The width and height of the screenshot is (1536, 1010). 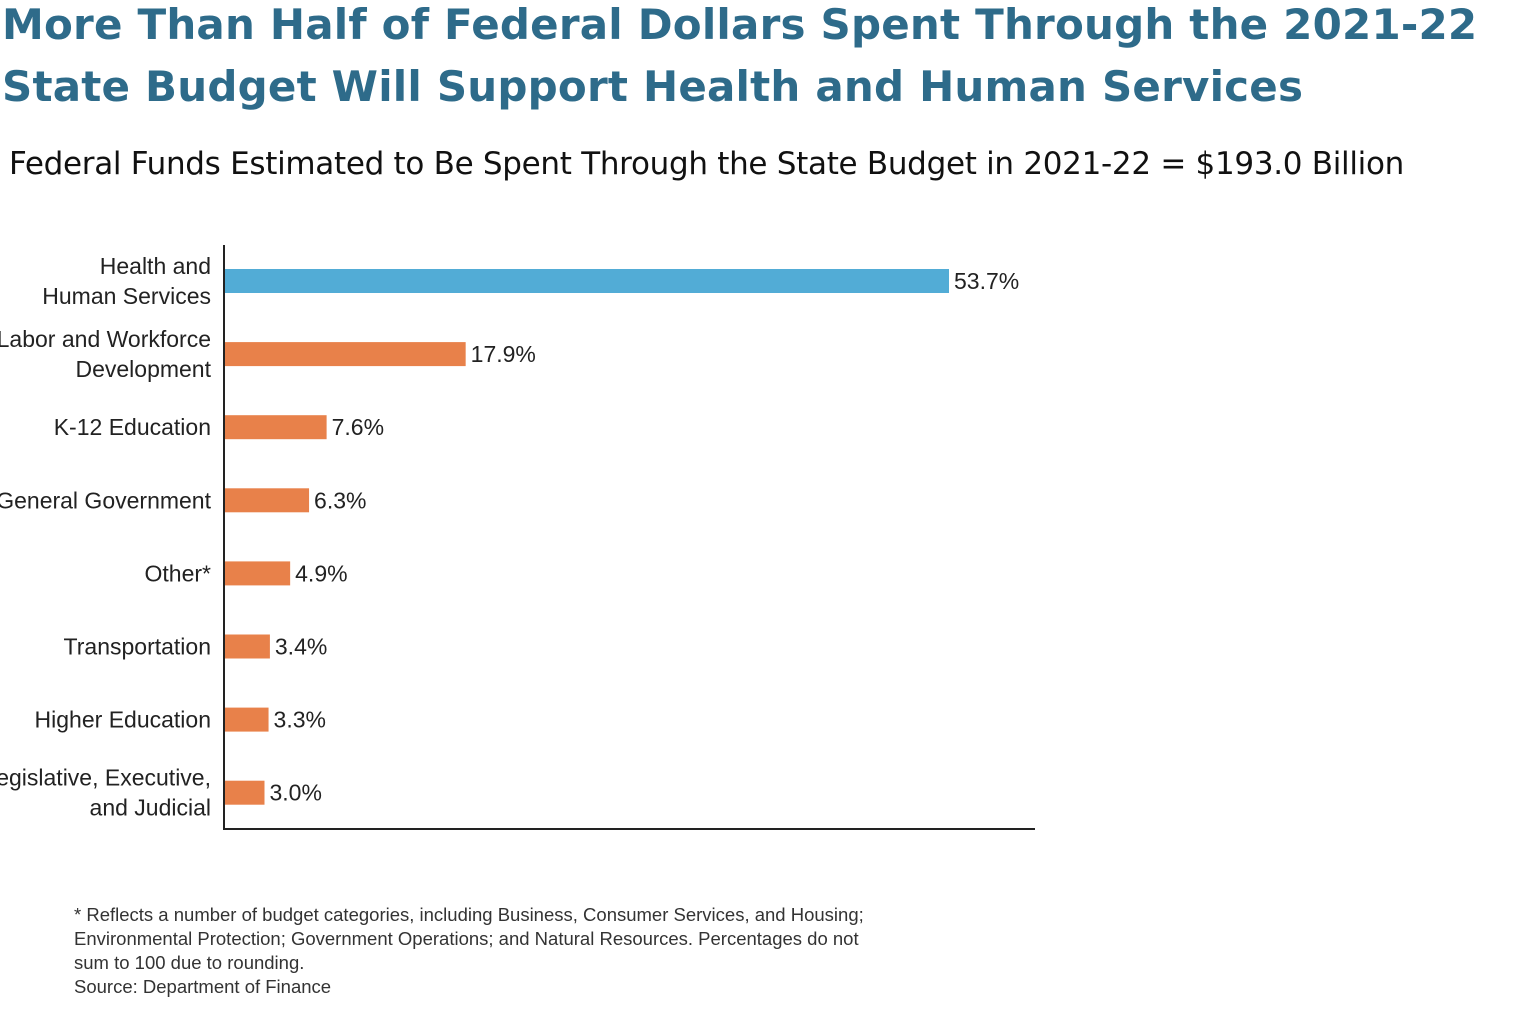 What do you see at coordinates (137, 647) in the screenshot?
I see `category-label: Transportation` at bounding box center [137, 647].